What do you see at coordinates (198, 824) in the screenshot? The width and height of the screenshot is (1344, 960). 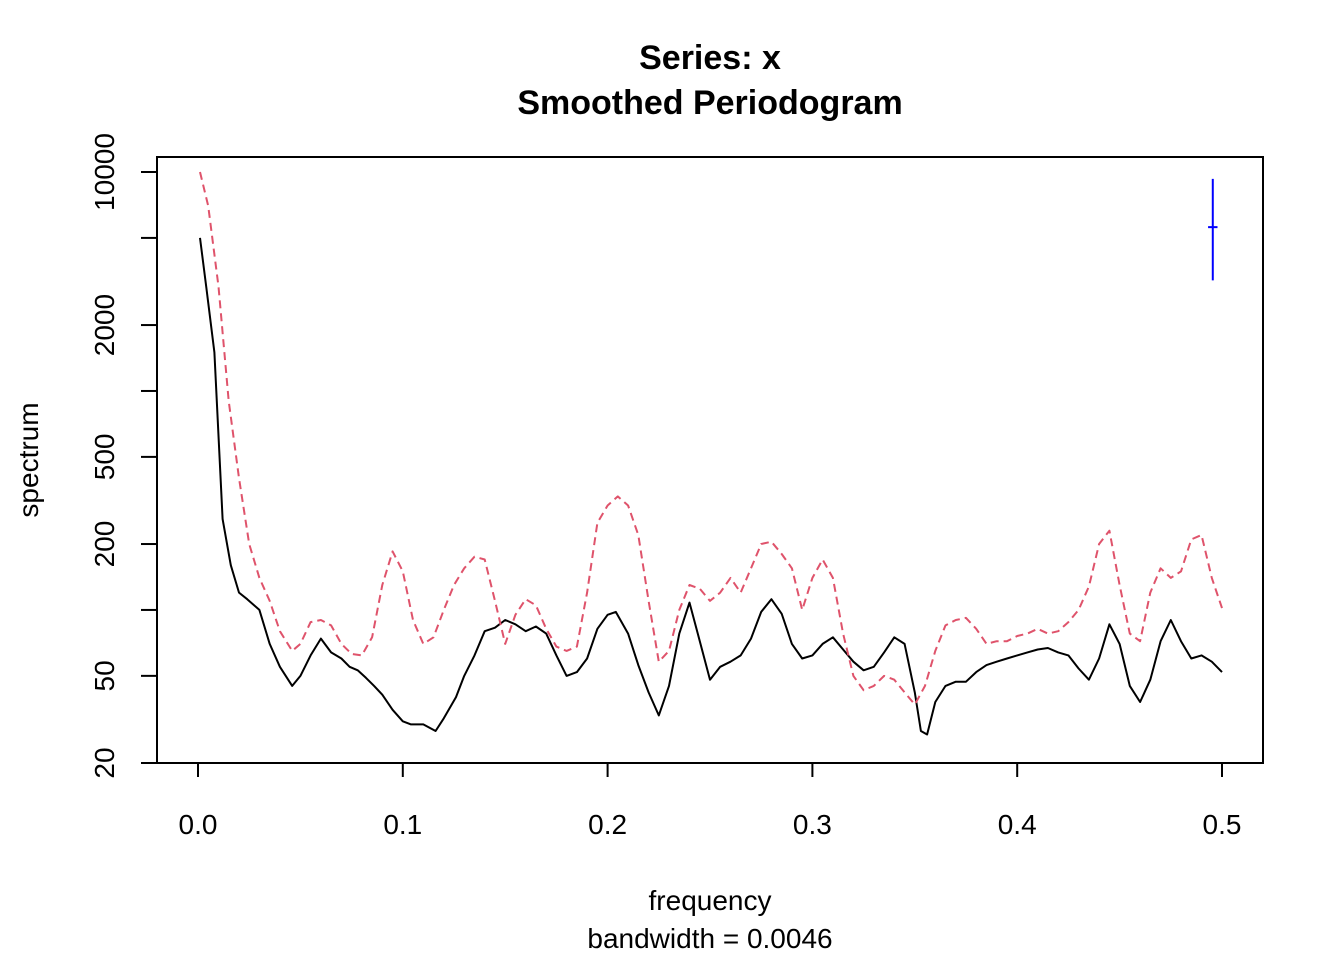 I see `x-tick-label: 0.0` at bounding box center [198, 824].